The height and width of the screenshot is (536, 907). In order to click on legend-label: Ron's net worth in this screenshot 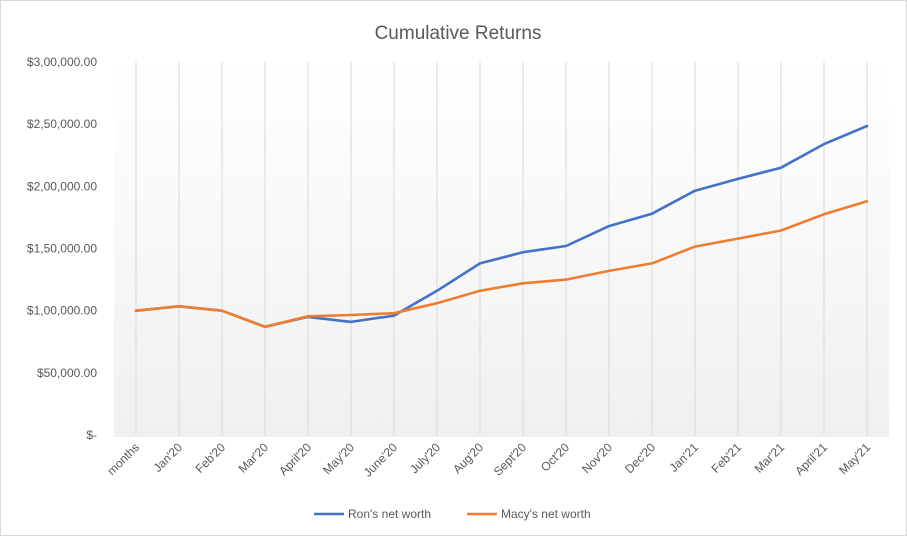, I will do `click(389, 514)`.